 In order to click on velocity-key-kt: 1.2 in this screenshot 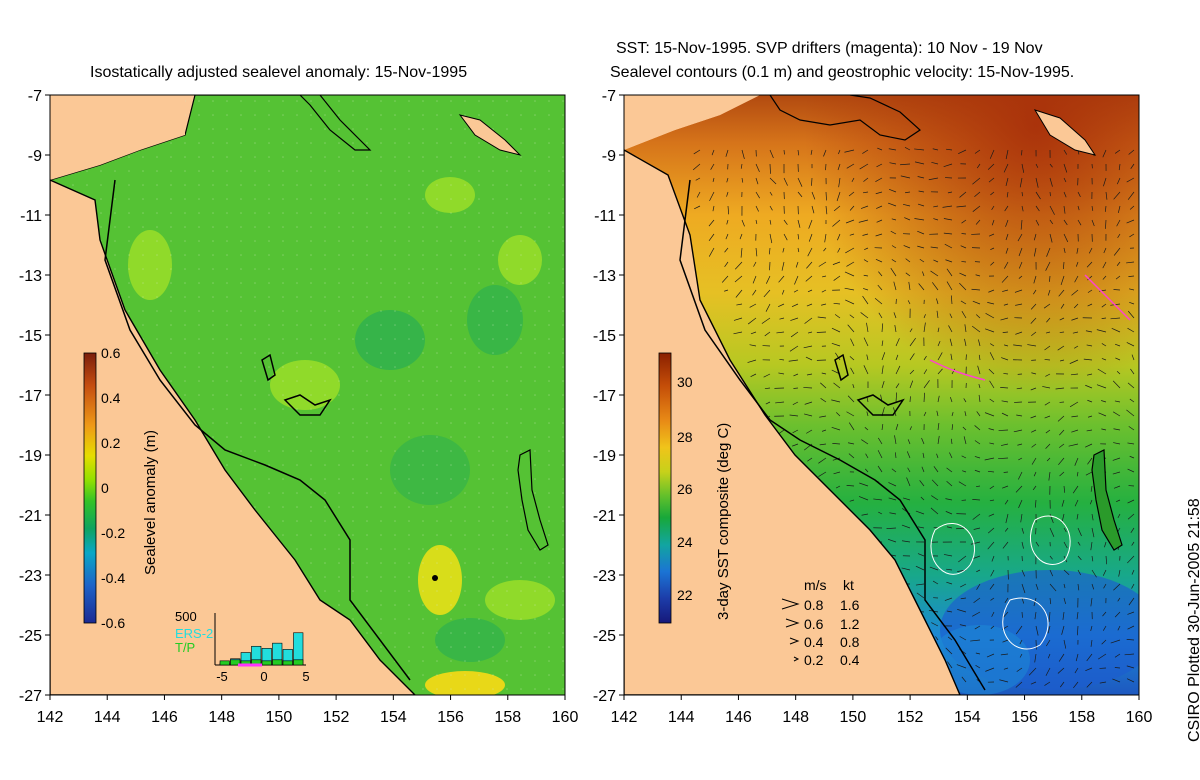, I will do `click(850, 624)`.